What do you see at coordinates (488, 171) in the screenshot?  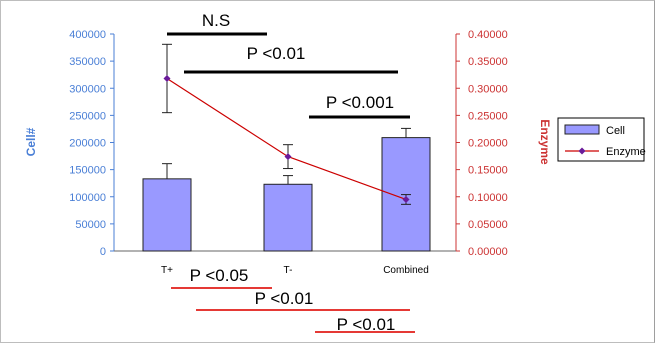 I see `y-right-tick-label: 0.15000` at bounding box center [488, 171].